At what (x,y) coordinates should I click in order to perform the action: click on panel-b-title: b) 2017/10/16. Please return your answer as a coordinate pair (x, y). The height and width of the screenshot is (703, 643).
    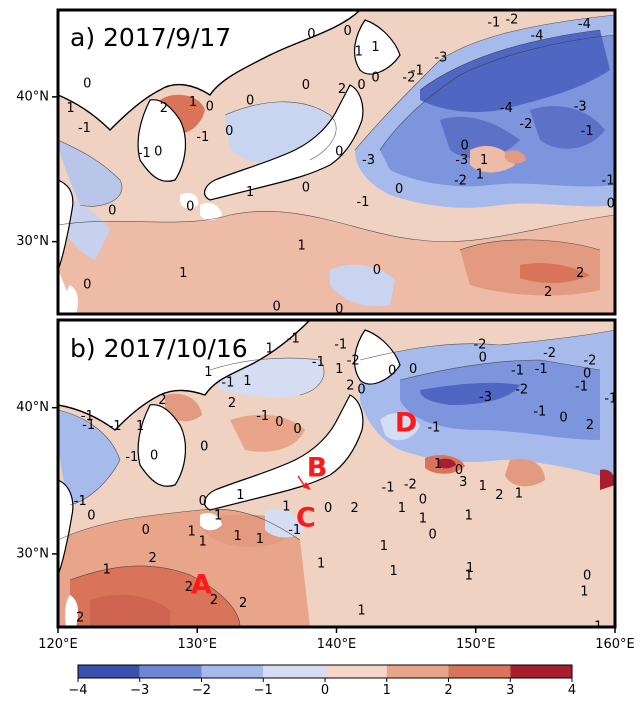
    Looking at the image, I should click on (159, 348).